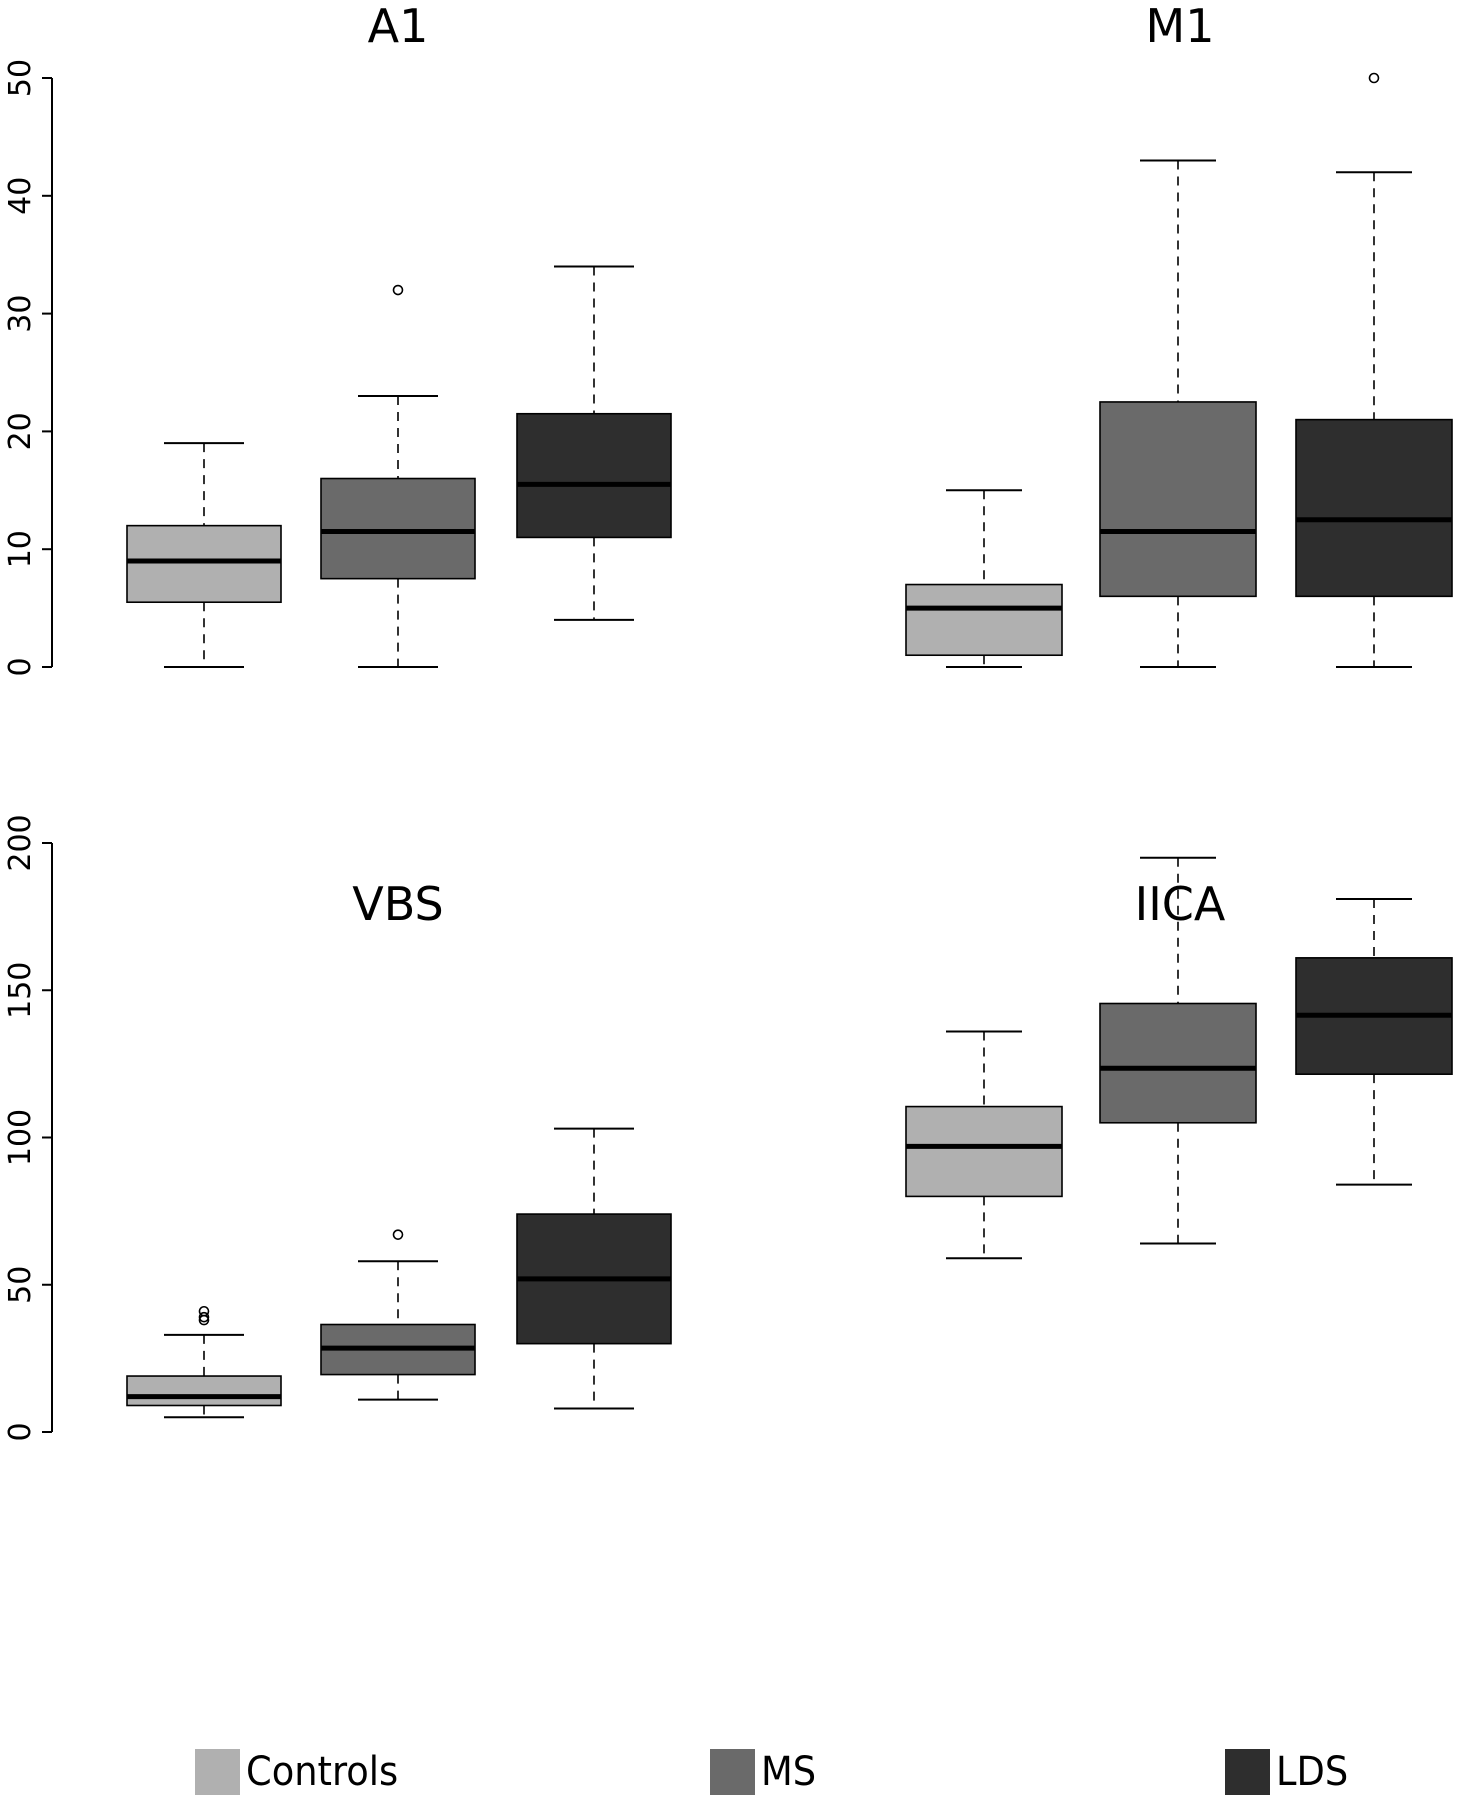 The height and width of the screenshot is (1800, 1465). What do you see at coordinates (789, 1772) in the screenshot?
I see `legend-label-ms: MS` at bounding box center [789, 1772].